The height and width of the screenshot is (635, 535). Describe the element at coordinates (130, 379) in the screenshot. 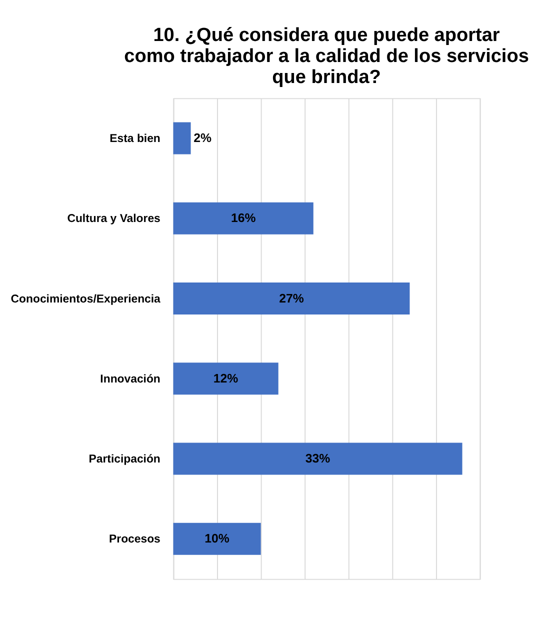

I see `y-tick-label: Innovación` at that location.